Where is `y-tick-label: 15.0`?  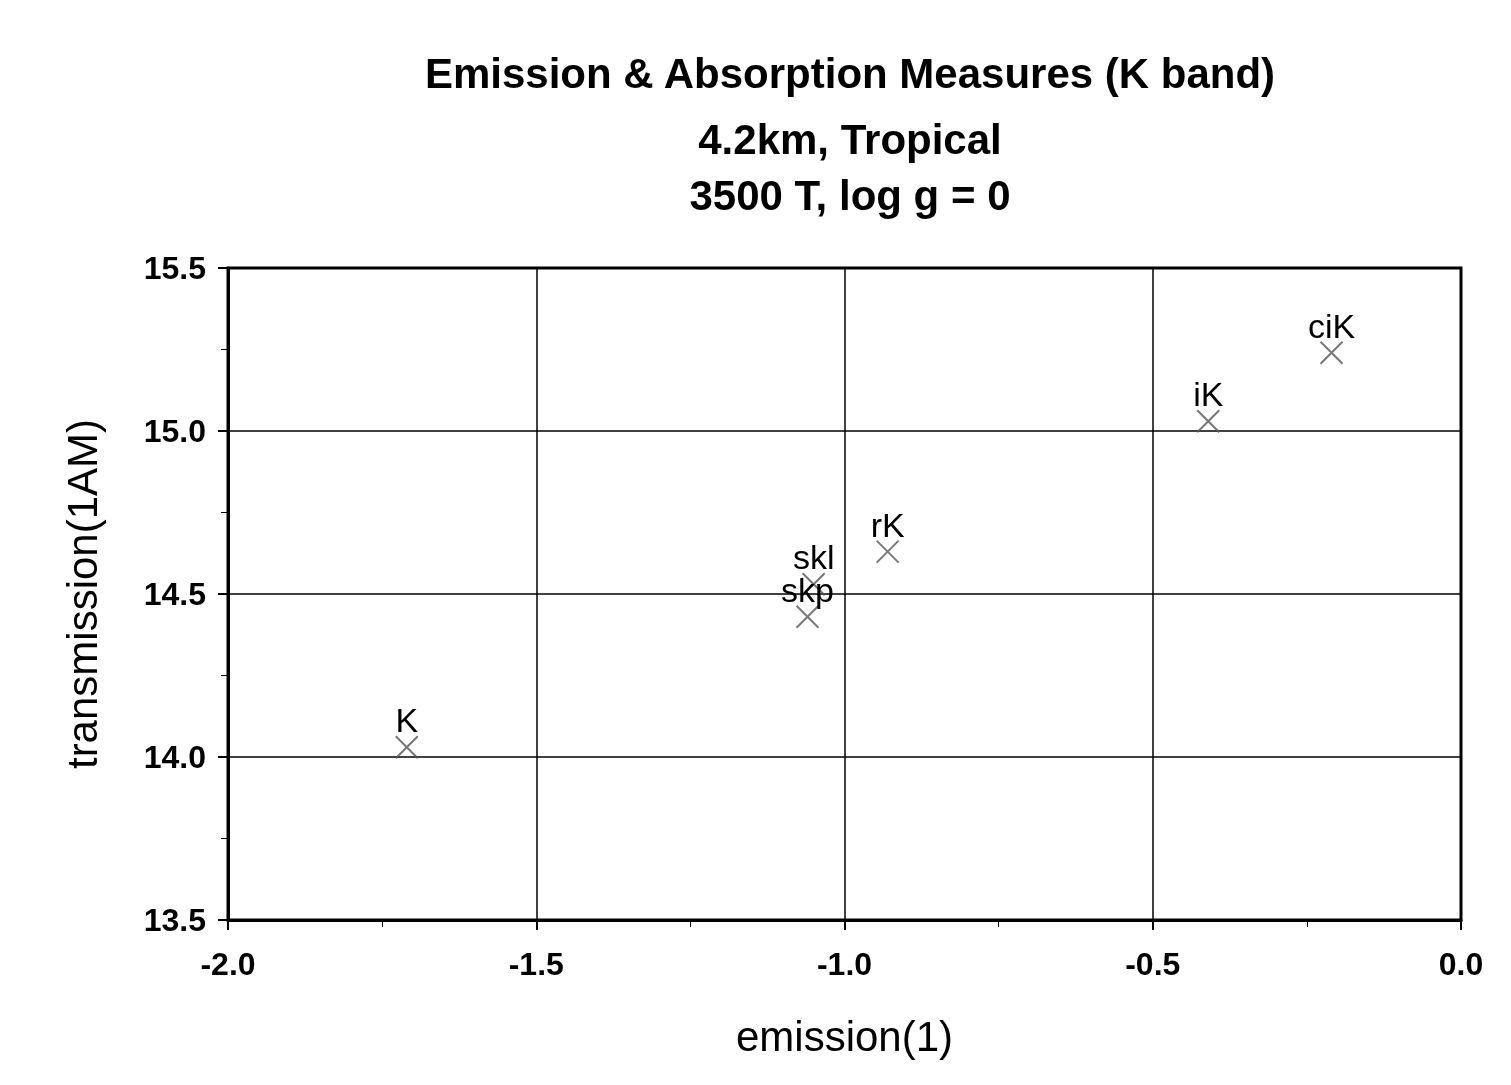
y-tick-label: 15.0 is located at coordinates (174, 431).